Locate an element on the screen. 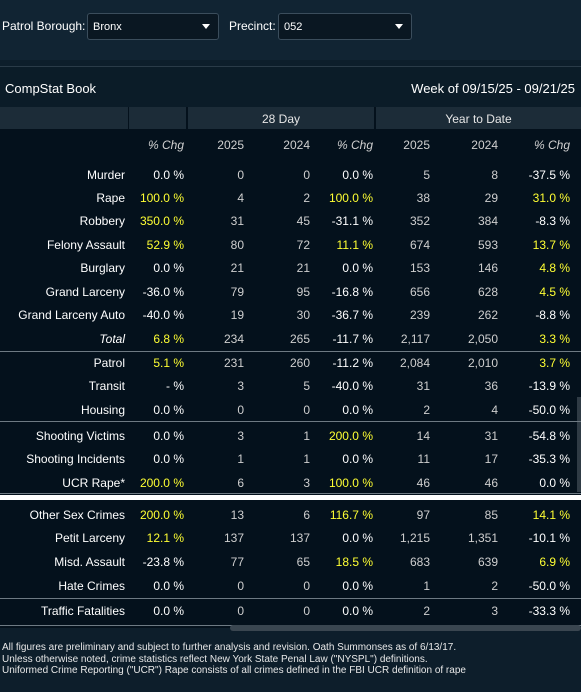  row-label: Other Sex Crimes is located at coordinates (77, 515).